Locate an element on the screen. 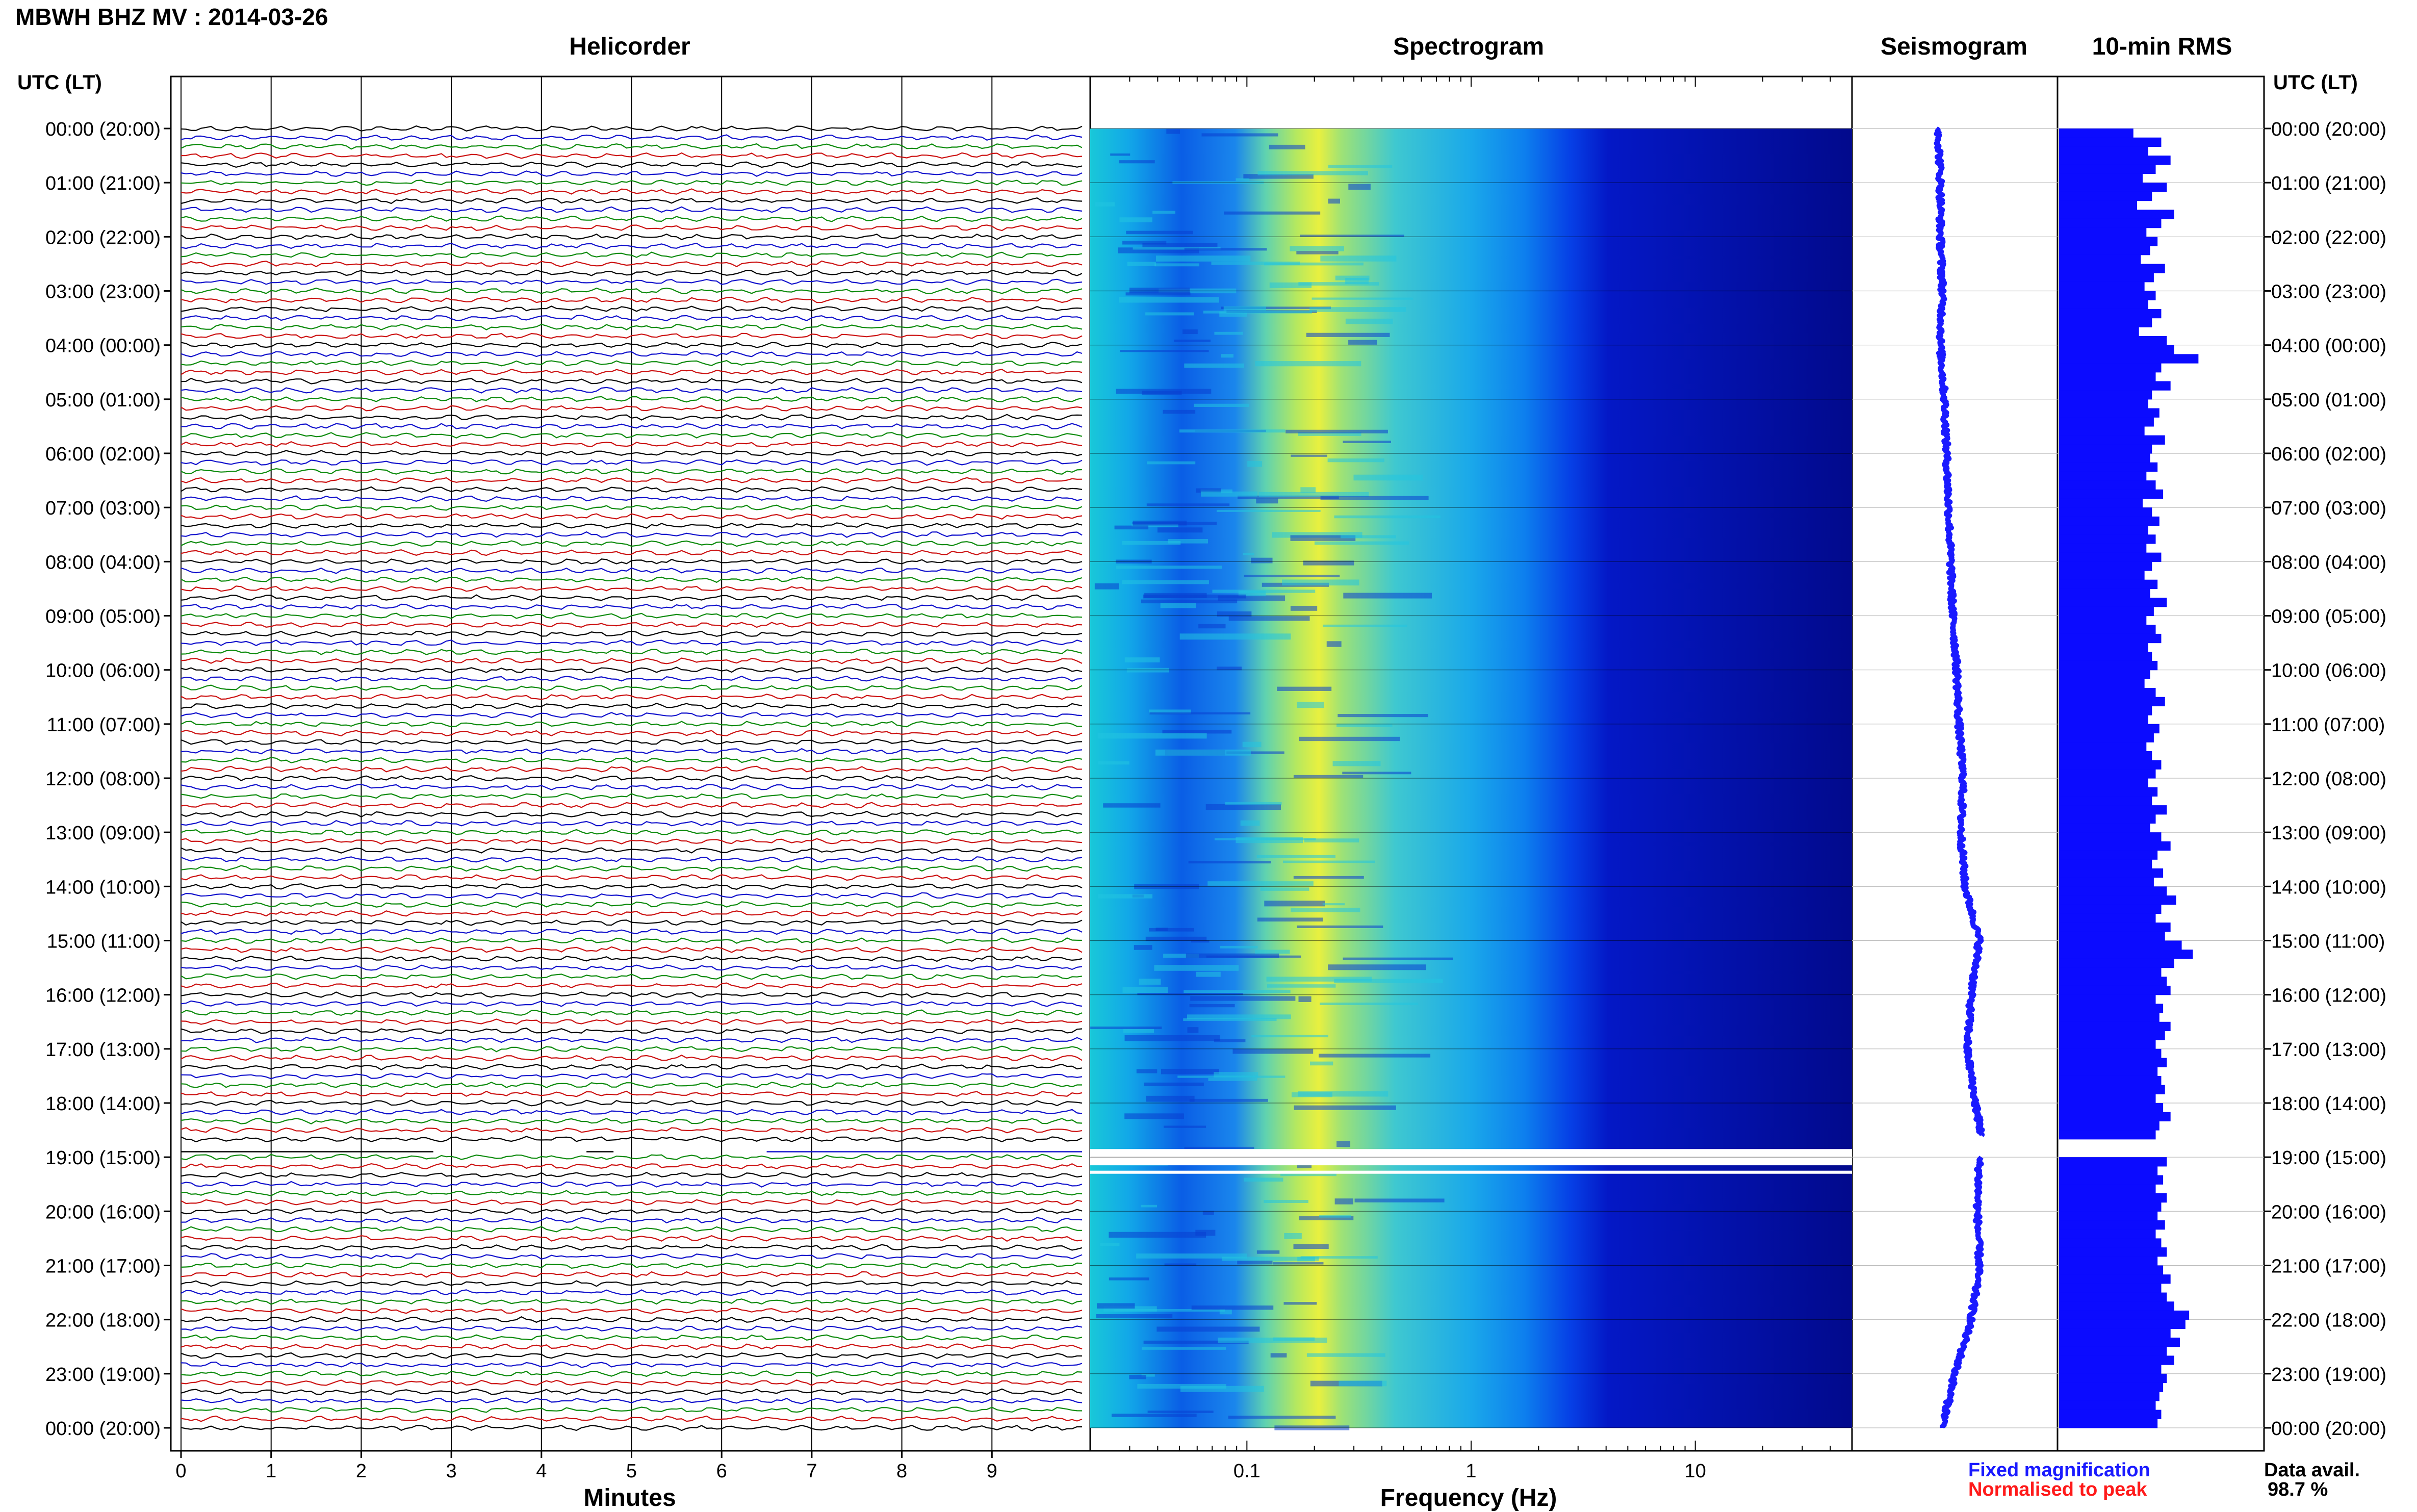 This screenshot has width=2417, height=1512. panel-title-spectrogram: Spectrogram is located at coordinates (1469, 46).